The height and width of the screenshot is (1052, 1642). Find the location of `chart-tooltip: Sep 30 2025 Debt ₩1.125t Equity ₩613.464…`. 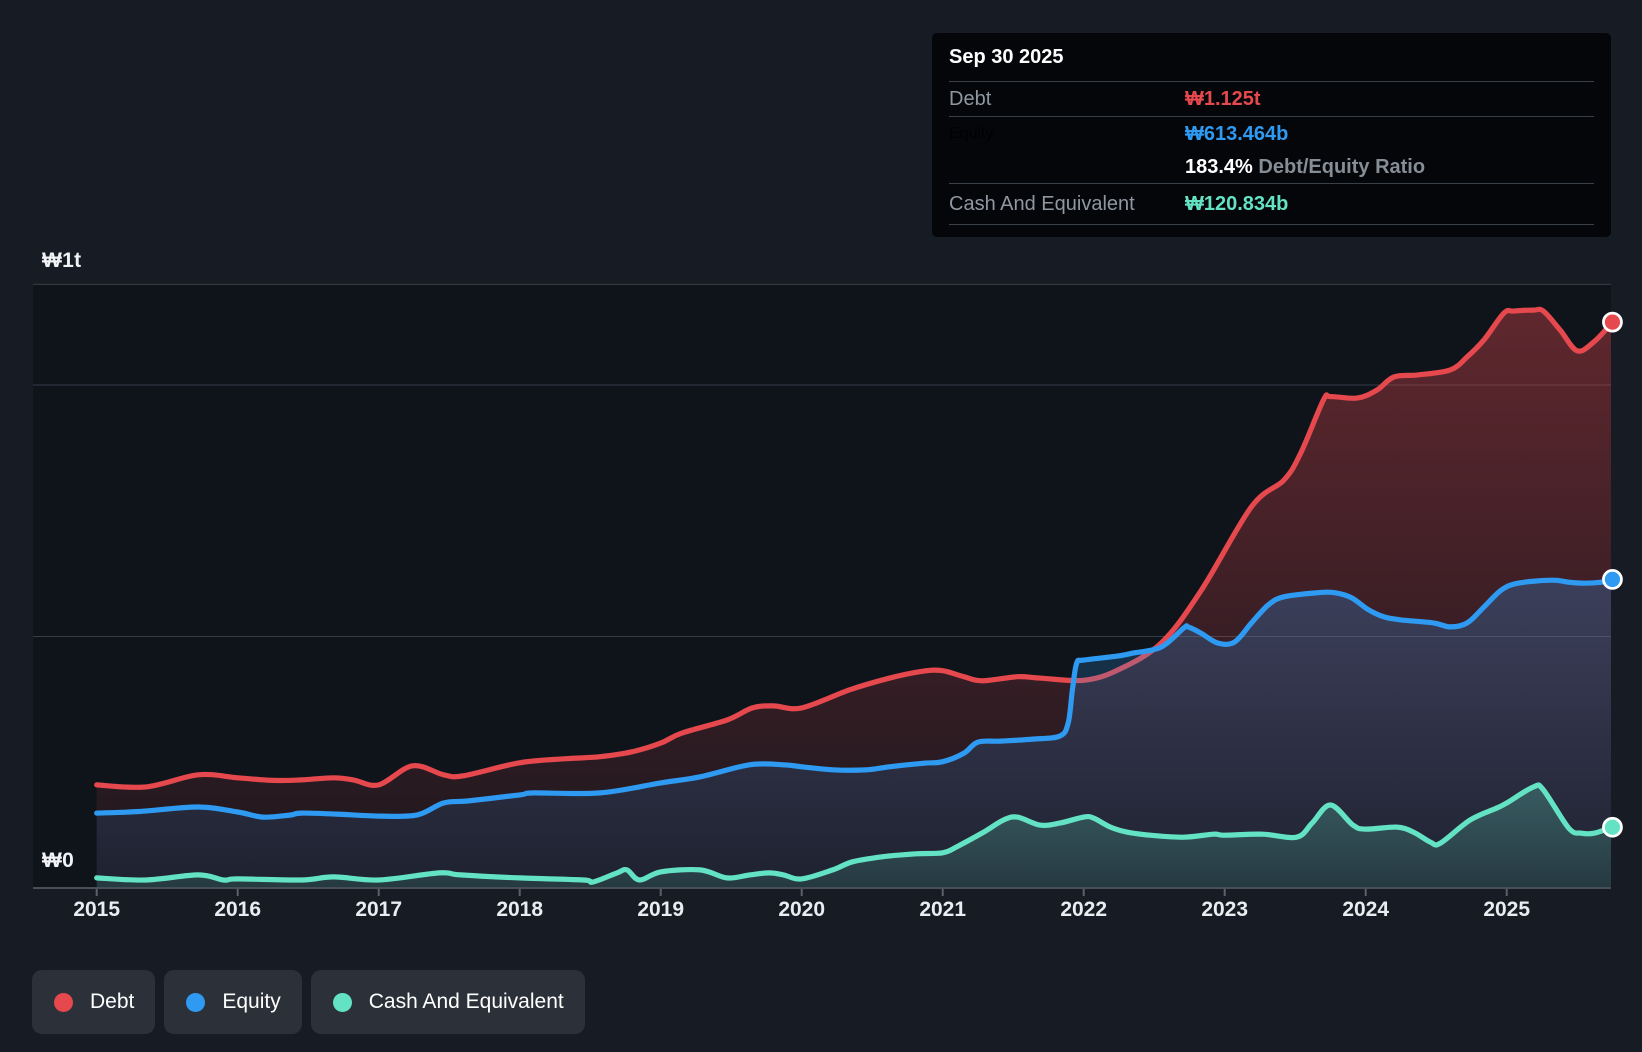

chart-tooltip: Sep 30 2025 Debt ₩1.125t Equity ₩613.464… is located at coordinates (1271, 135).